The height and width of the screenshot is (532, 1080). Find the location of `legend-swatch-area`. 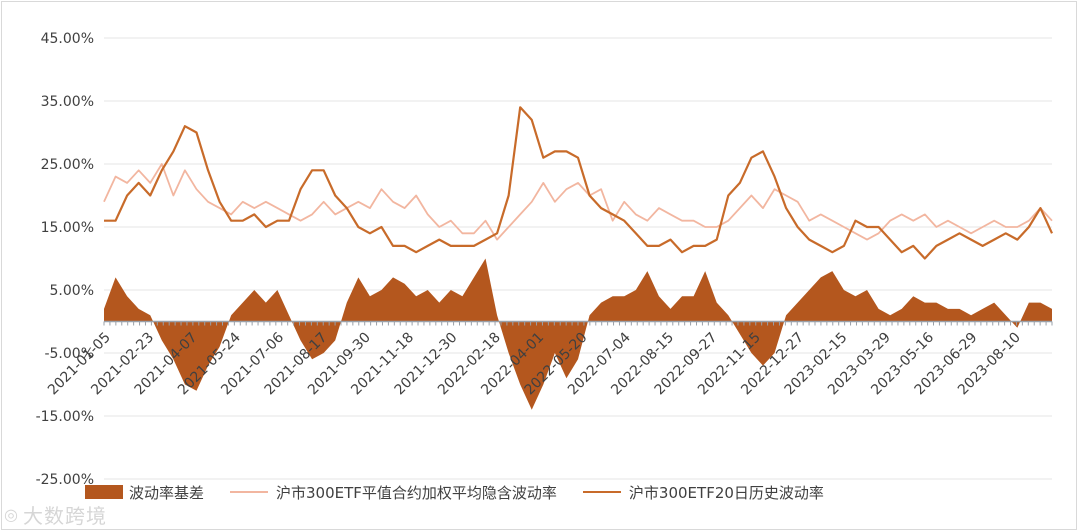

legend-swatch-area is located at coordinates (104, 492).